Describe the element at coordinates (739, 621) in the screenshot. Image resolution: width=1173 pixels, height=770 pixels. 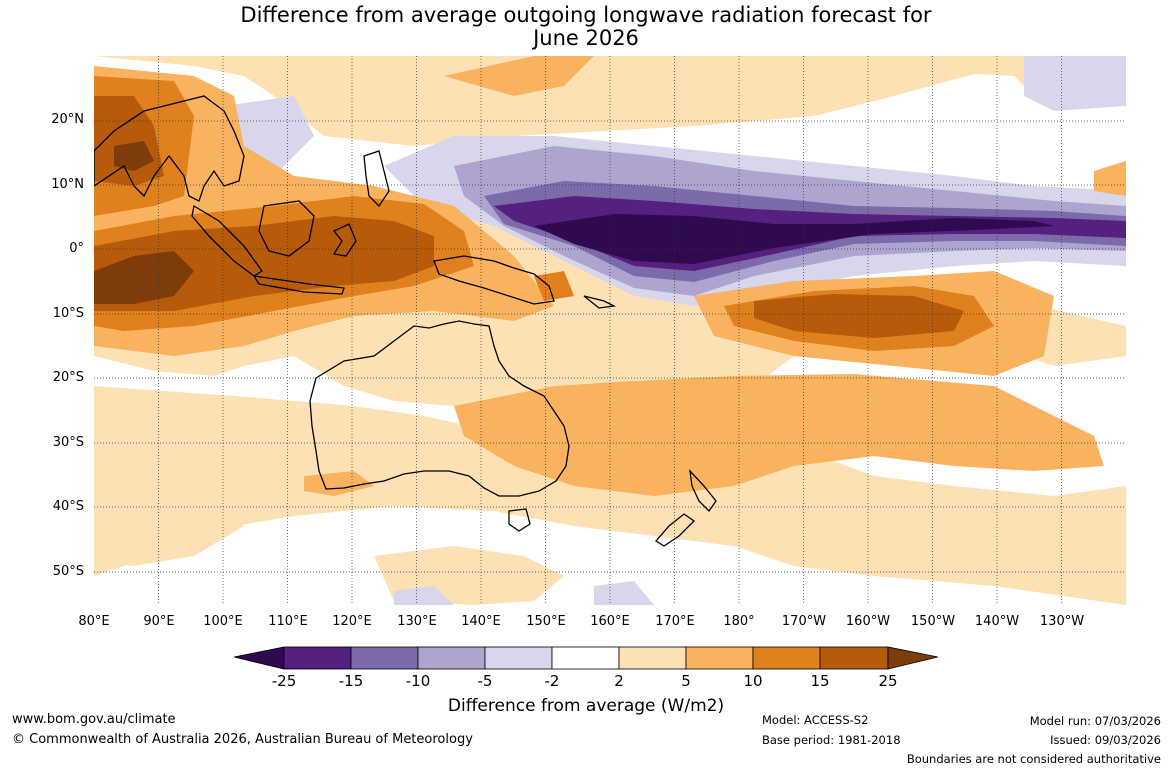
I see `lon-label-180: 180°` at that location.